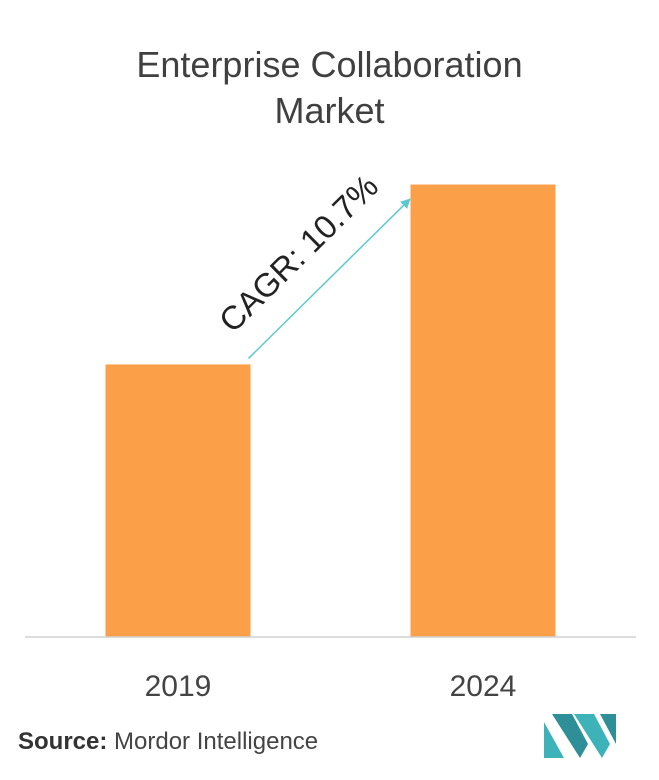  What do you see at coordinates (329, 278) in the screenshot?
I see `cagr-arrow` at bounding box center [329, 278].